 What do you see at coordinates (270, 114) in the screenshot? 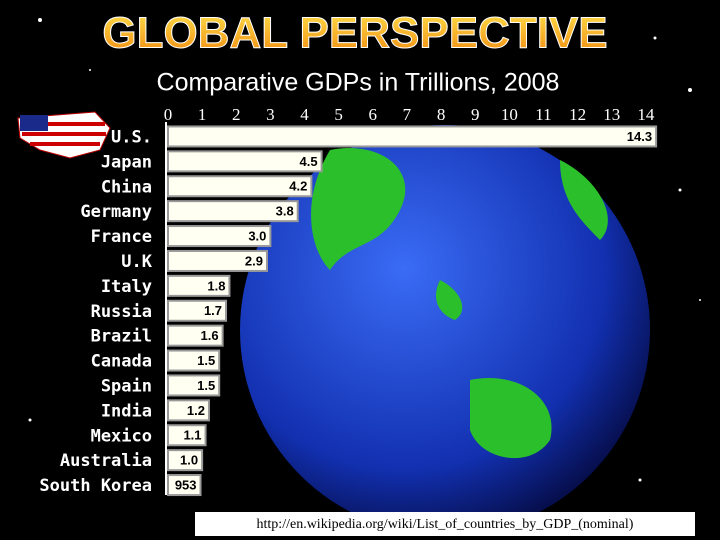
I see `x-tick-label: 3` at bounding box center [270, 114].